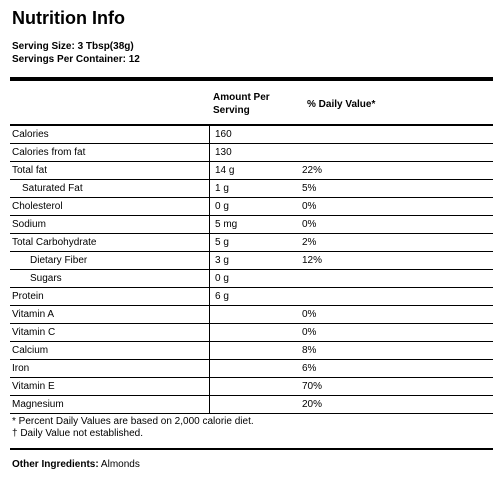 This screenshot has height=479, width=500. What do you see at coordinates (220, 135) in the screenshot?
I see `nutrient-amount: 160` at bounding box center [220, 135].